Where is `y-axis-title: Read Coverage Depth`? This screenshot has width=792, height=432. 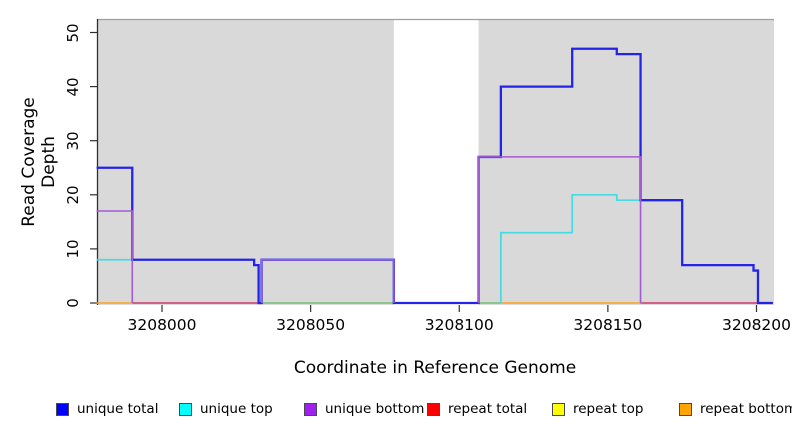 y-axis-title: Read Coverage Depth is located at coordinates (39, 162).